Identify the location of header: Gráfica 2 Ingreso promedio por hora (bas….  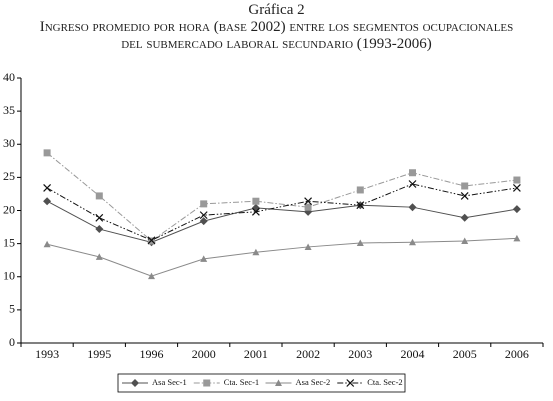
(276, 27).